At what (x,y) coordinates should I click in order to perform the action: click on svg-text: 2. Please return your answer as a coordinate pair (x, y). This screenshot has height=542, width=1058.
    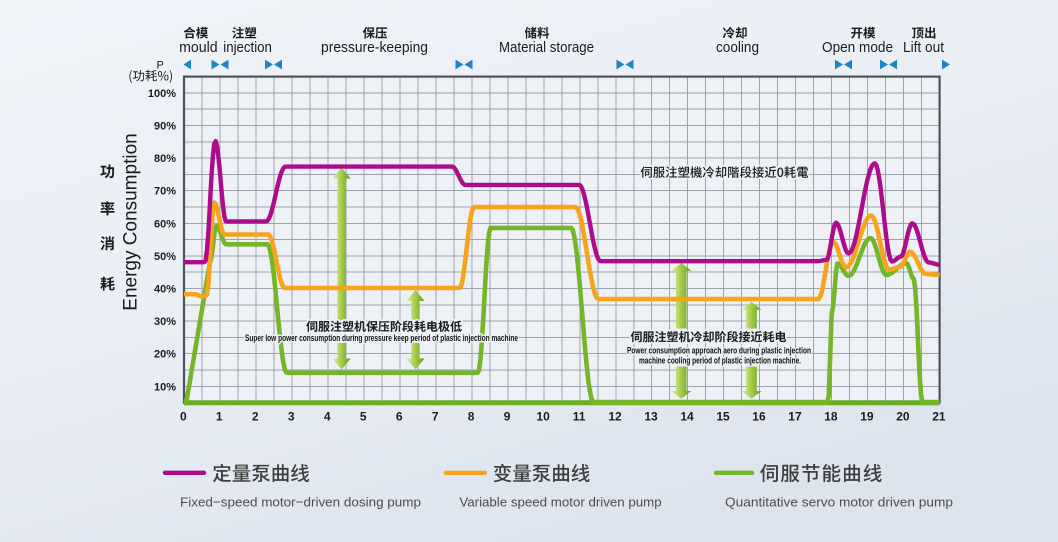
    Looking at the image, I should click on (255, 417).